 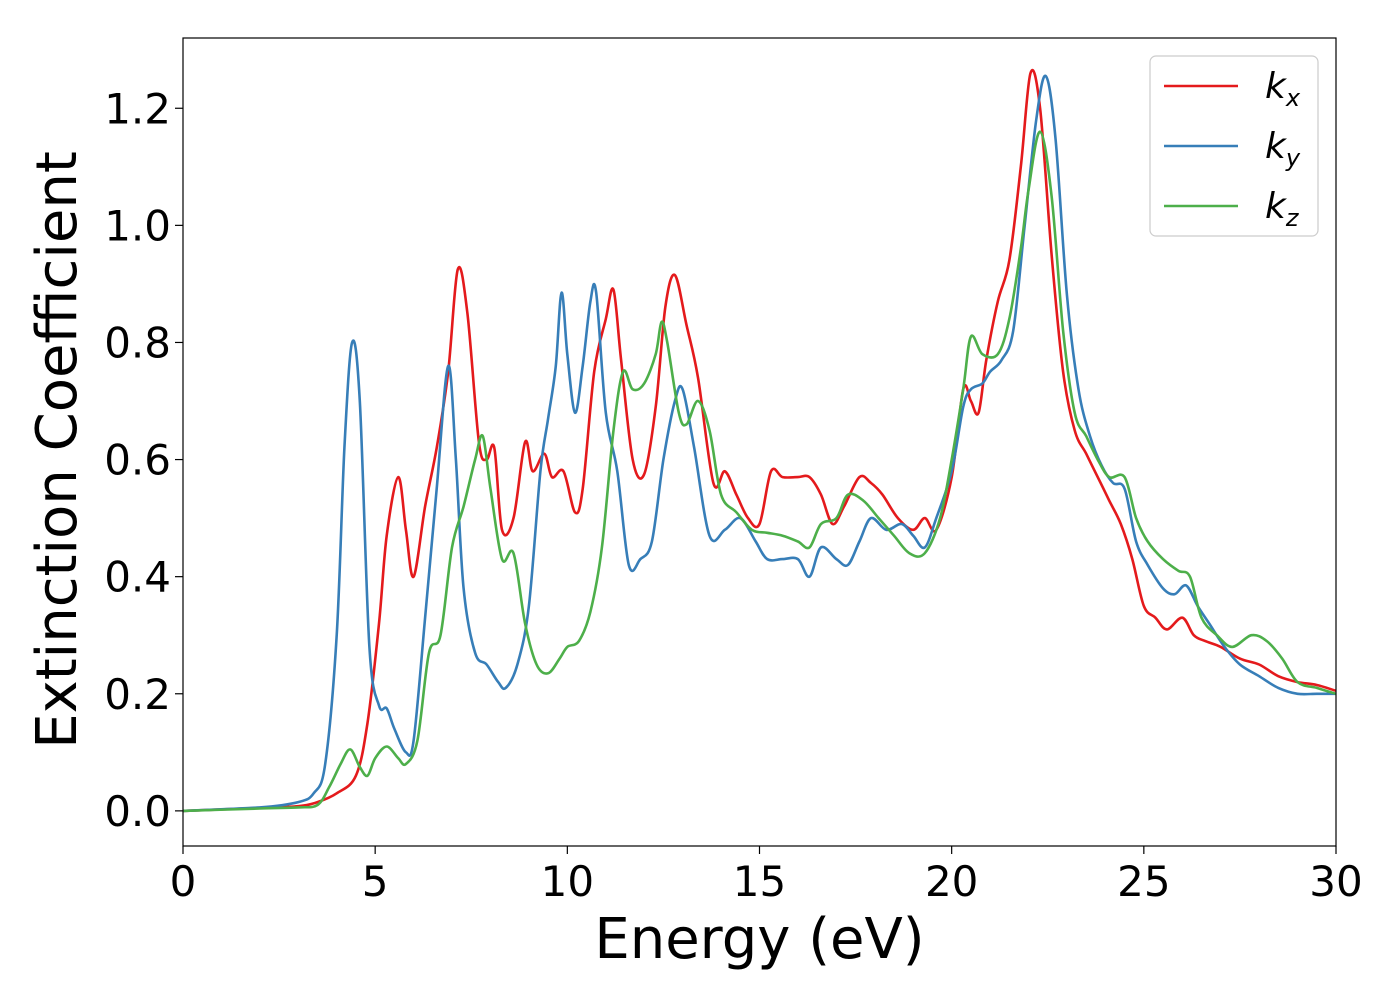 What do you see at coordinates (1283, 149) in the screenshot?
I see `legend-label-y: ky` at bounding box center [1283, 149].